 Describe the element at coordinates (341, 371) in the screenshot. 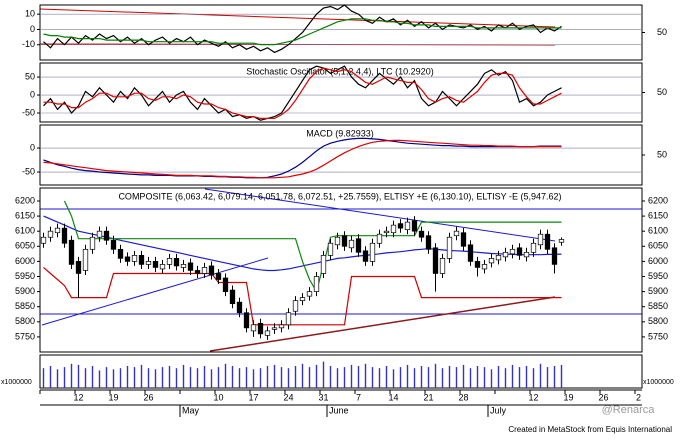

I see `panel-frame` at that location.